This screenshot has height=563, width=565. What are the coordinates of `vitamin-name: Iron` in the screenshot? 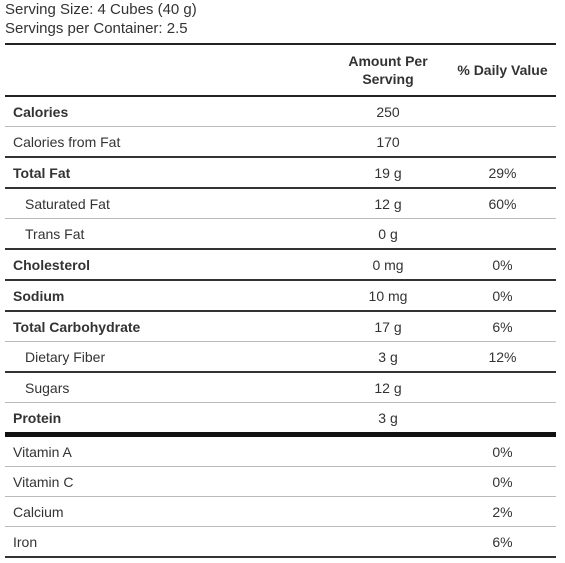 It's located at (166, 542).